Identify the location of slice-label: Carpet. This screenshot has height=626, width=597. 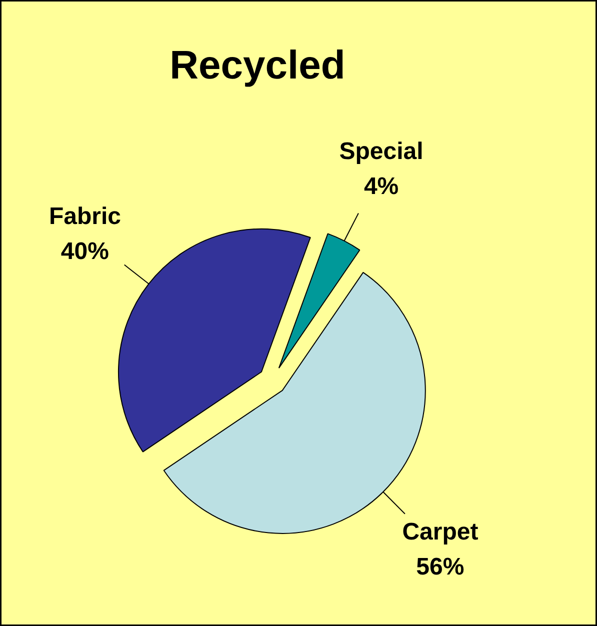
(440, 532).